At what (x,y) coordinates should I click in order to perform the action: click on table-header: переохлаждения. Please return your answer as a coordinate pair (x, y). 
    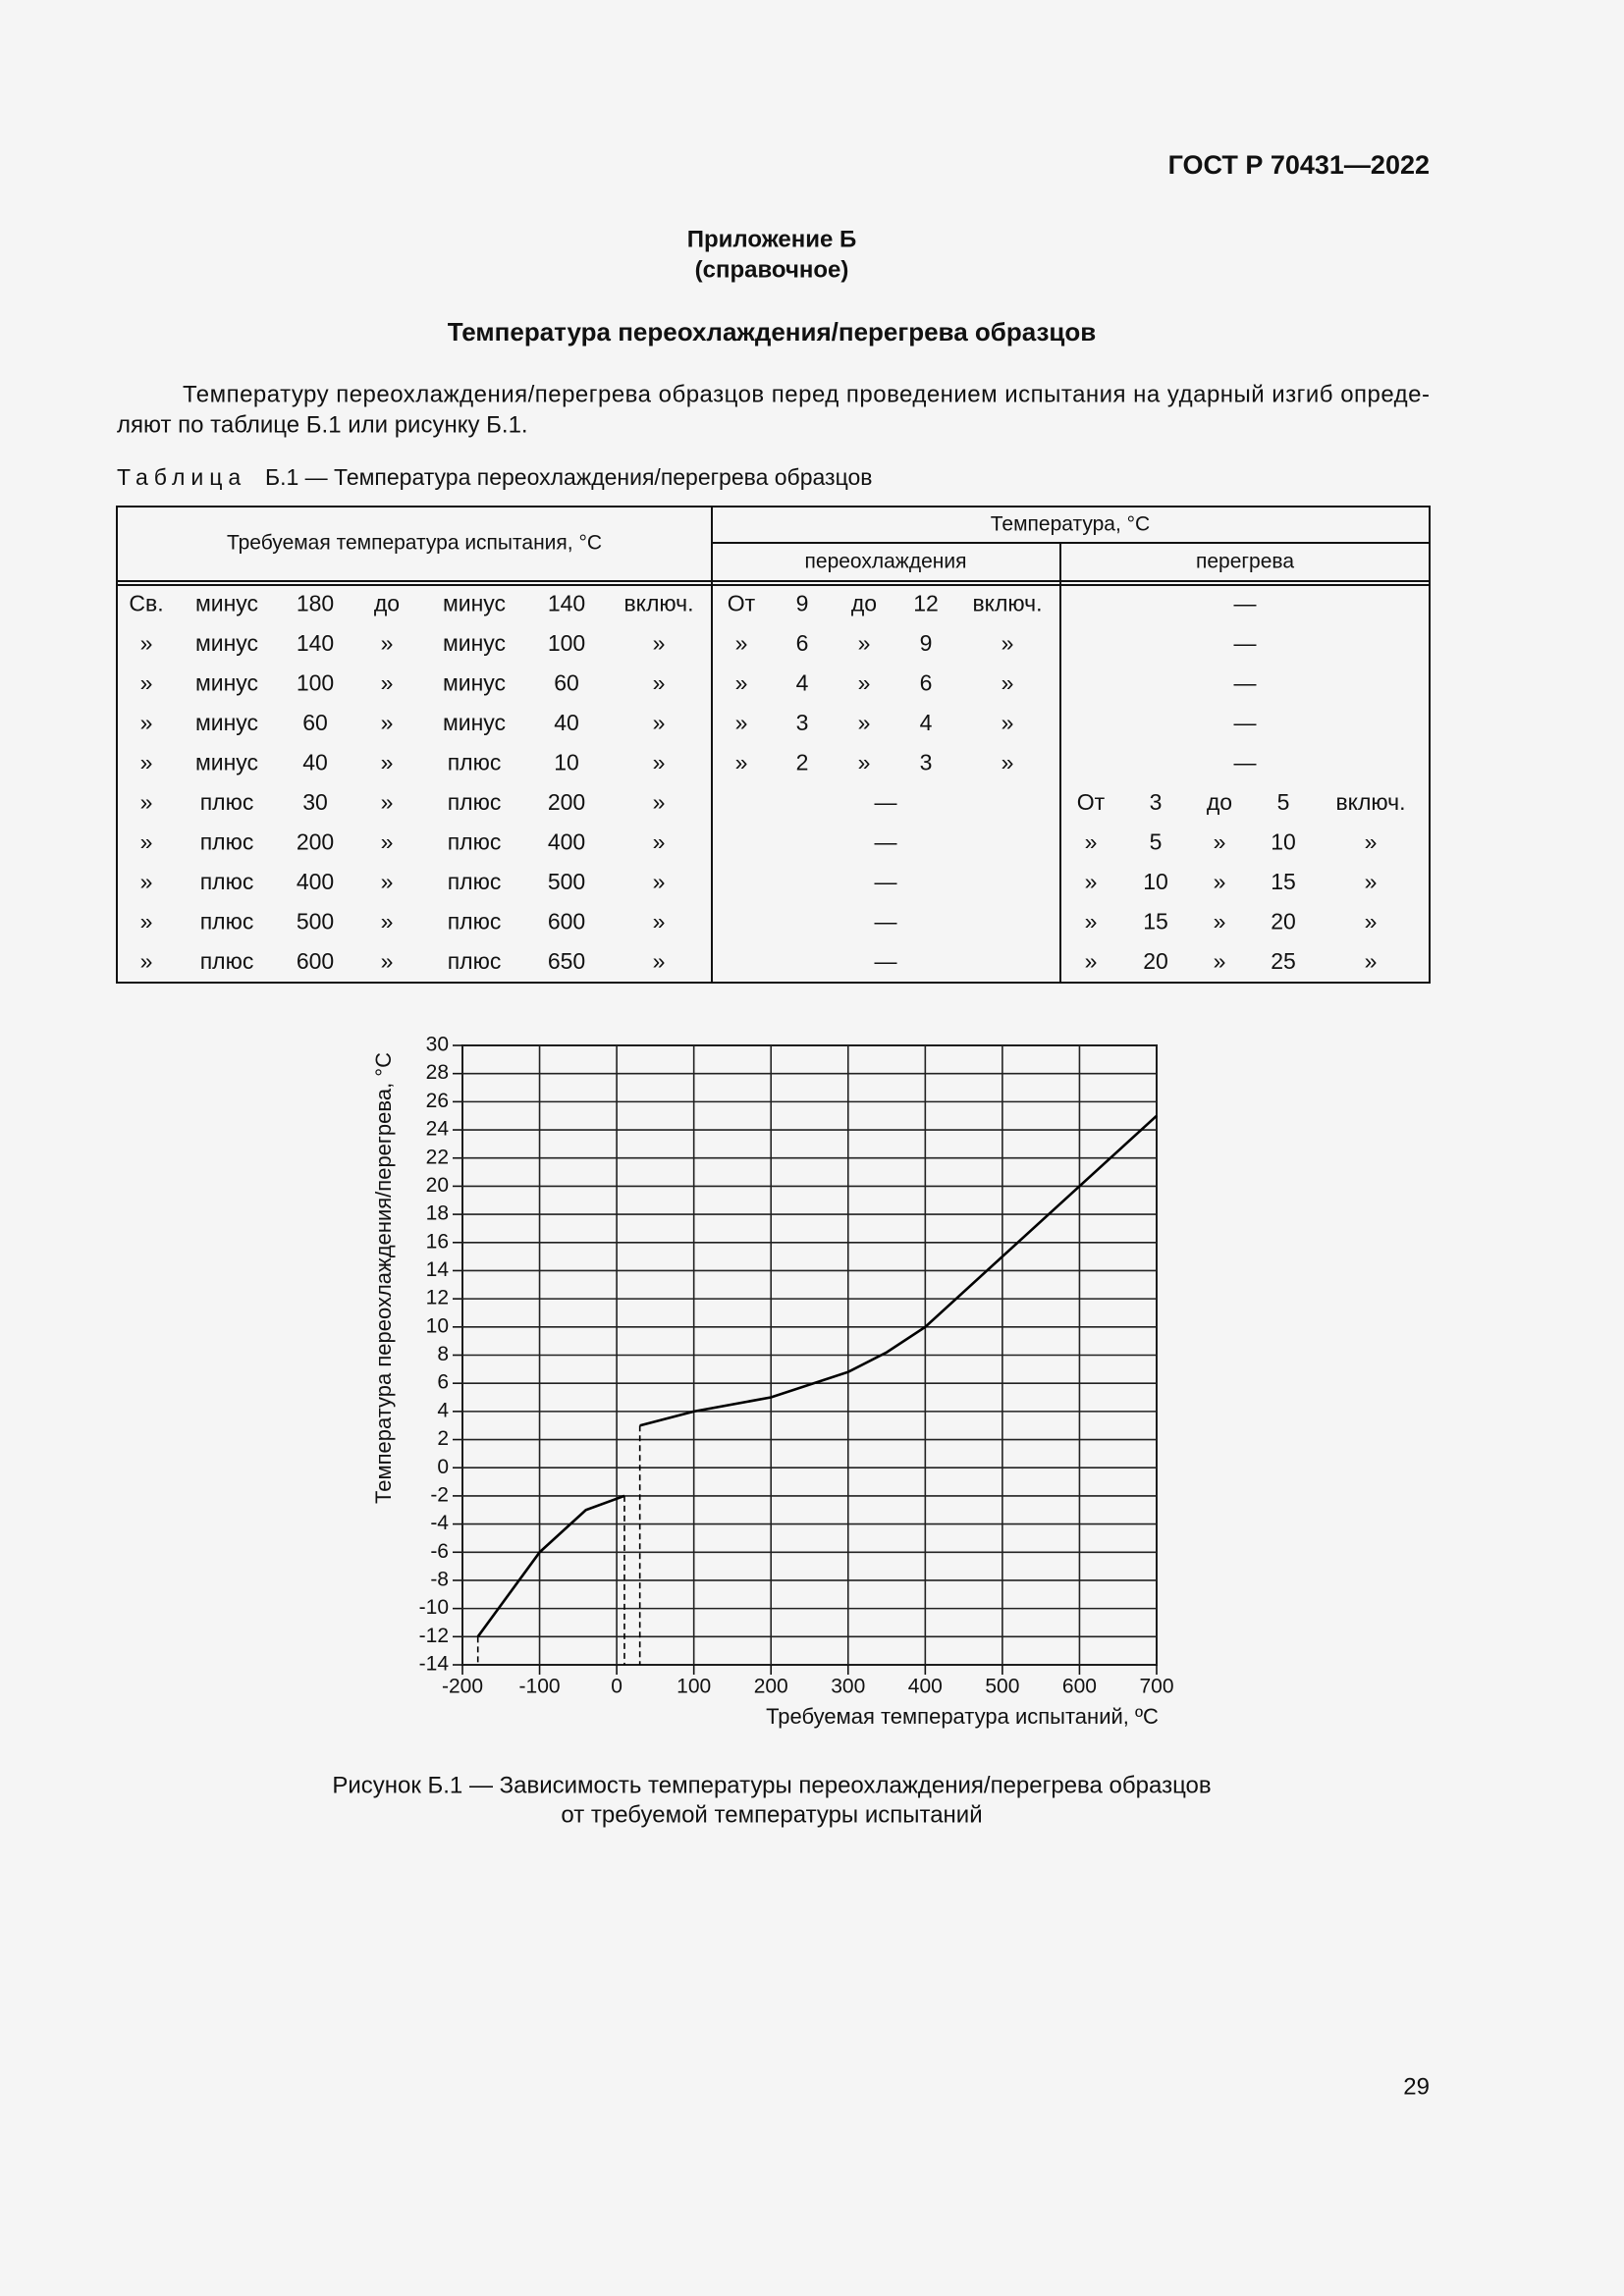
    Looking at the image, I should click on (886, 562).